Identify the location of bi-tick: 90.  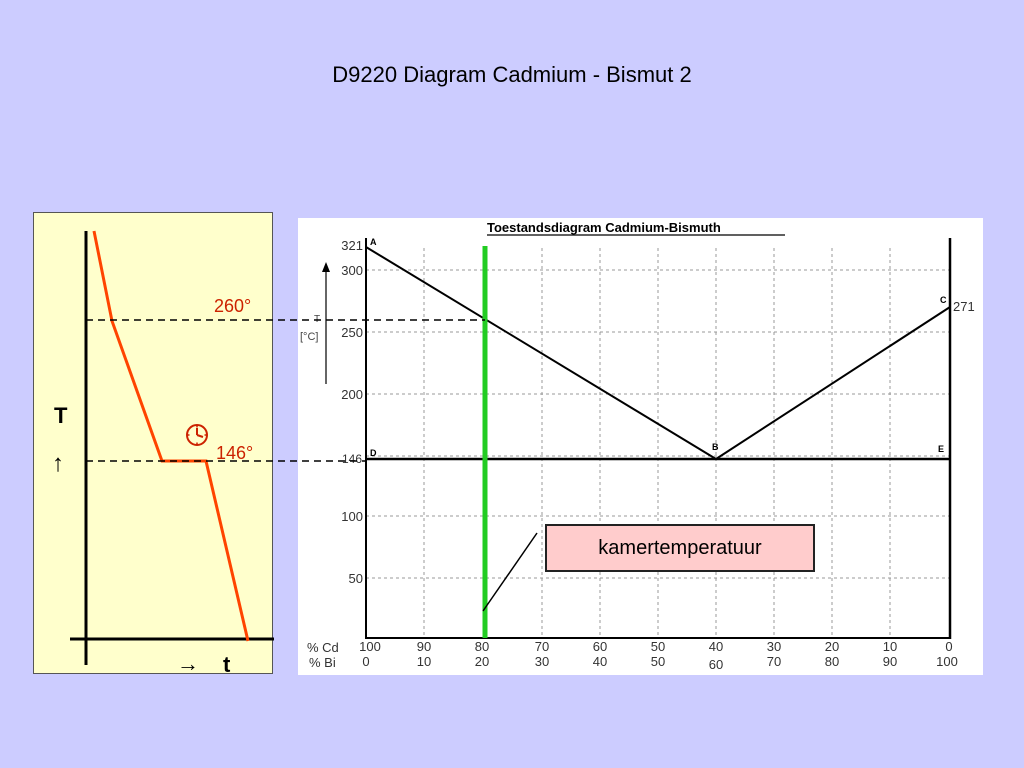
(890, 661).